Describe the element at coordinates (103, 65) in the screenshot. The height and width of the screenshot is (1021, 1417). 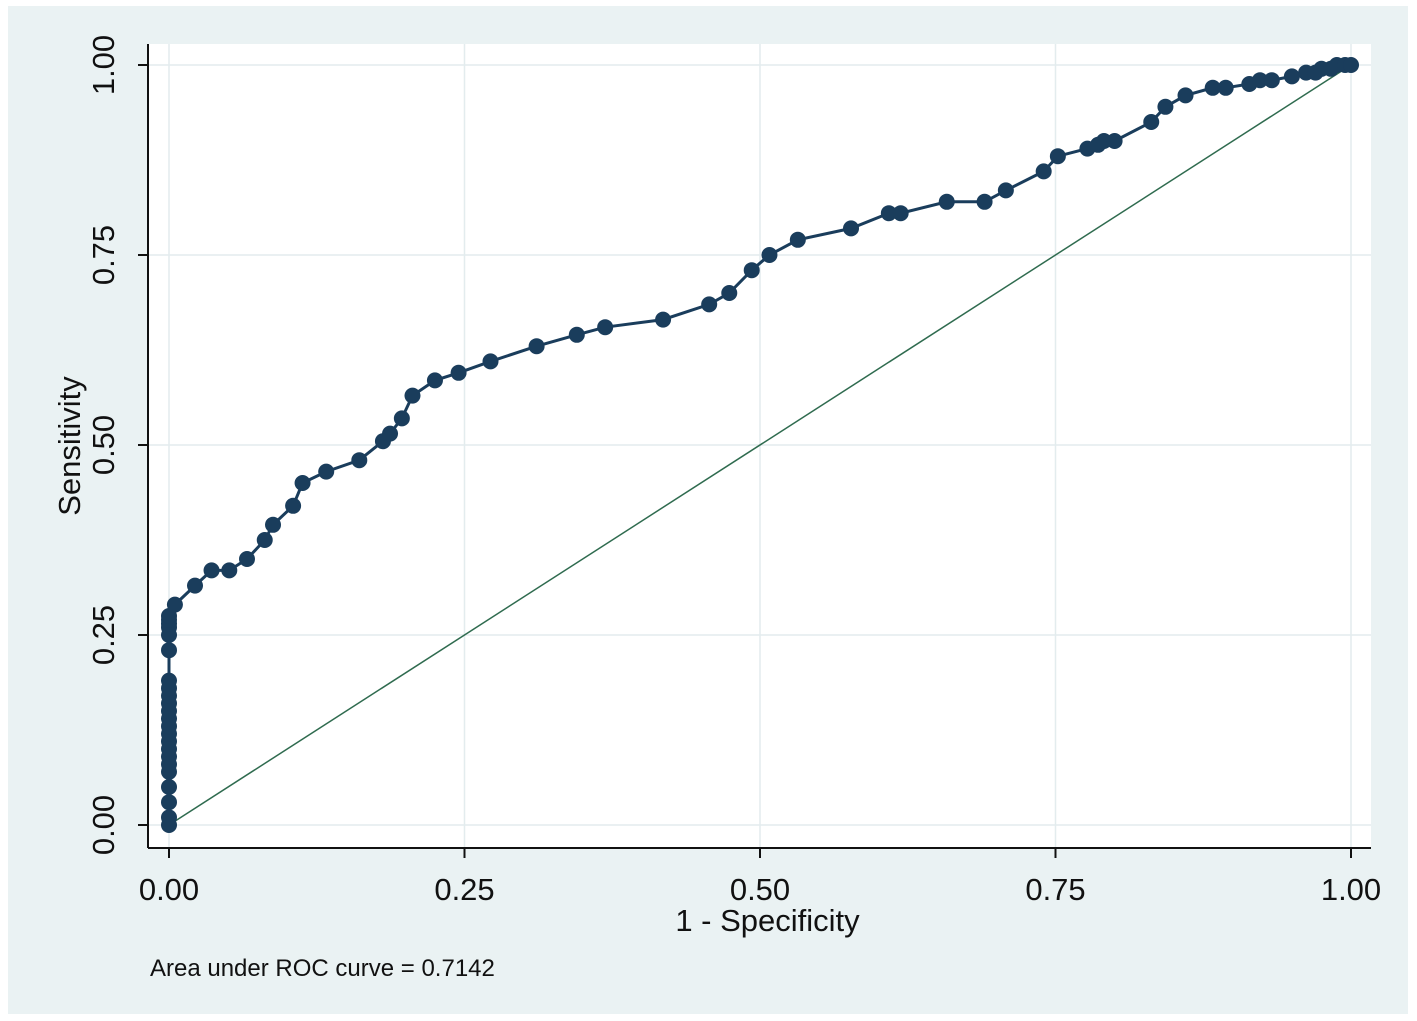
I see `y-tick-label: 1.00` at that location.